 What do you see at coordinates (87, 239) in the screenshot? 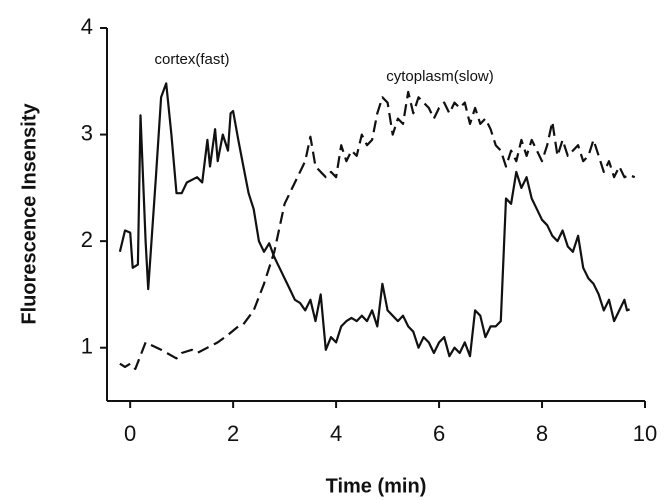
I see `y-tick-label: 2` at bounding box center [87, 239].